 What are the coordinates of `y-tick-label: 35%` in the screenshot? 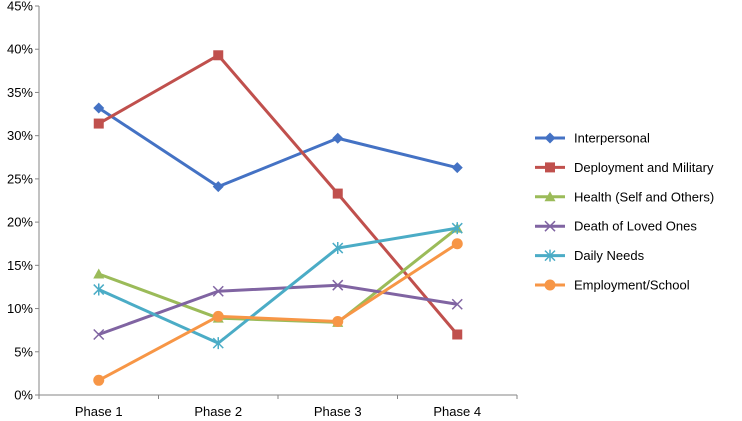 It's located at (20, 92).